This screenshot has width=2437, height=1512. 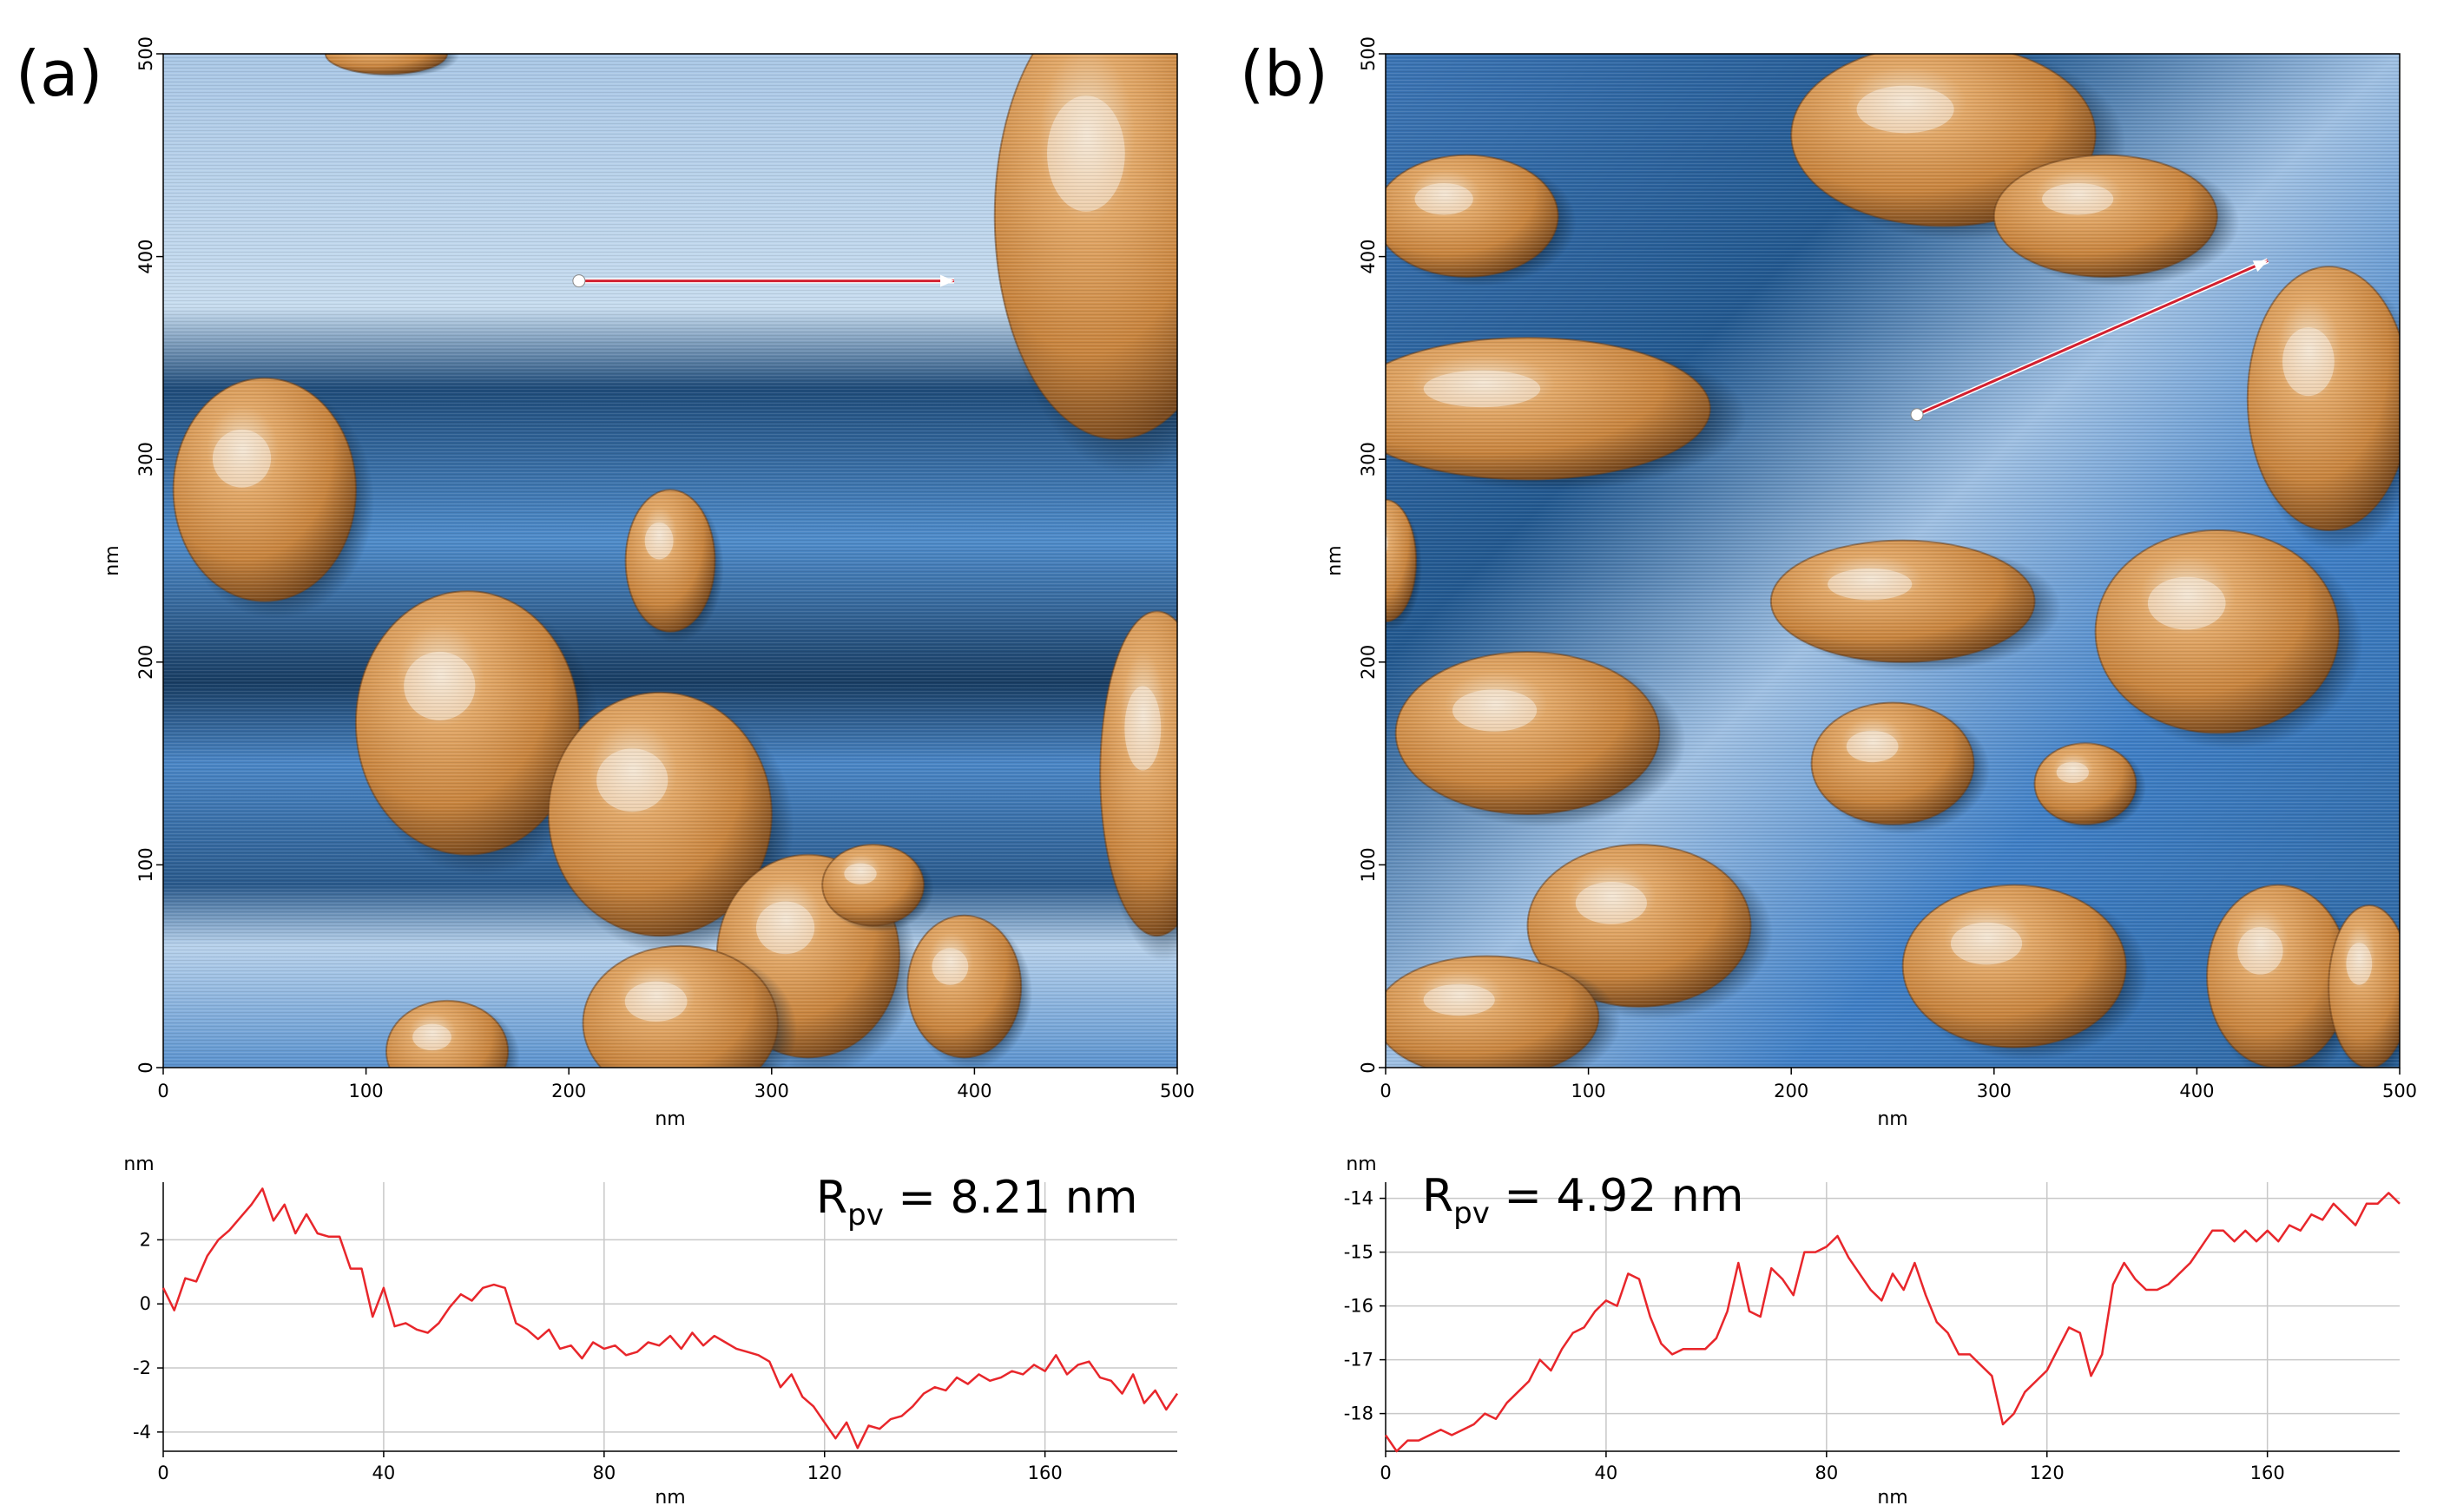 What do you see at coordinates (145, 1239) in the screenshot?
I see `y-tick-label: 2` at bounding box center [145, 1239].